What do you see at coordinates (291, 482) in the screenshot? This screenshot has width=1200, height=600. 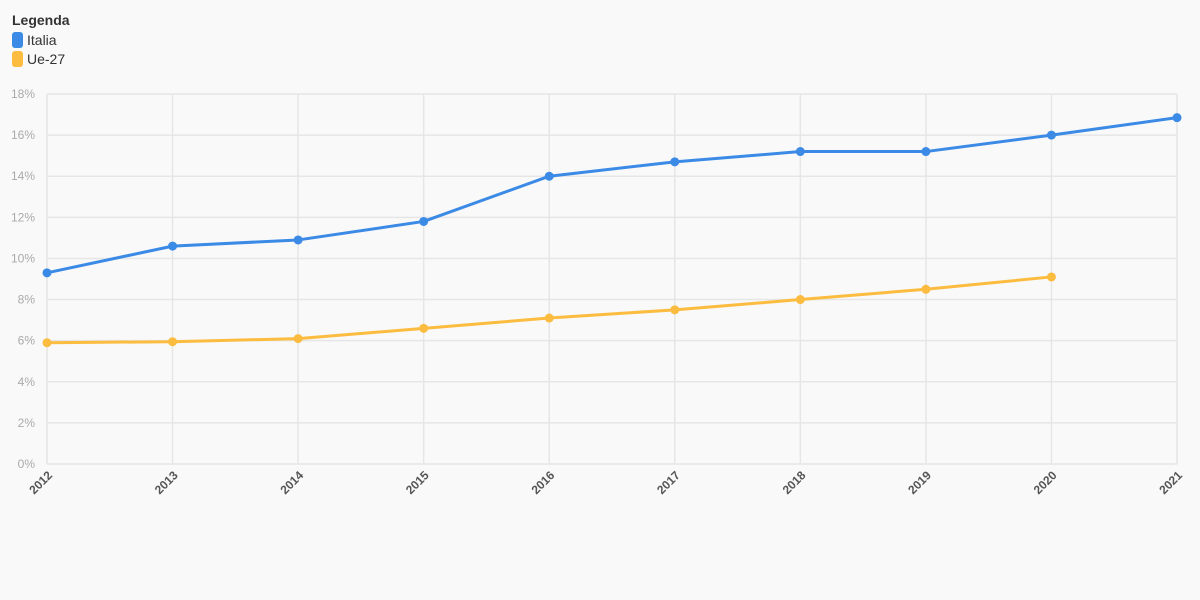 I see `x-tick-label: 2014` at bounding box center [291, 482].